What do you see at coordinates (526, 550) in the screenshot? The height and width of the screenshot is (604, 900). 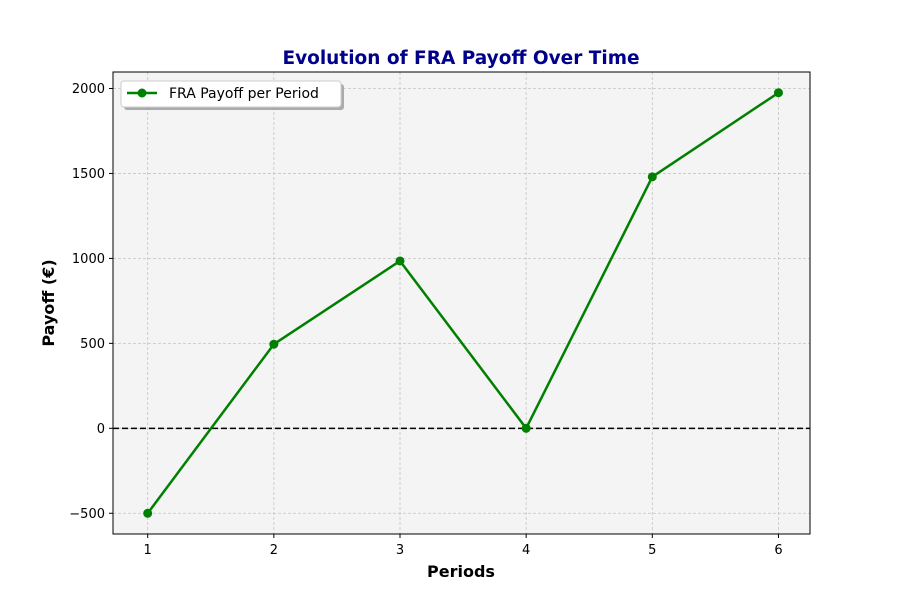 I see `x-tick-label: 4` at bounding box center [526, 550].